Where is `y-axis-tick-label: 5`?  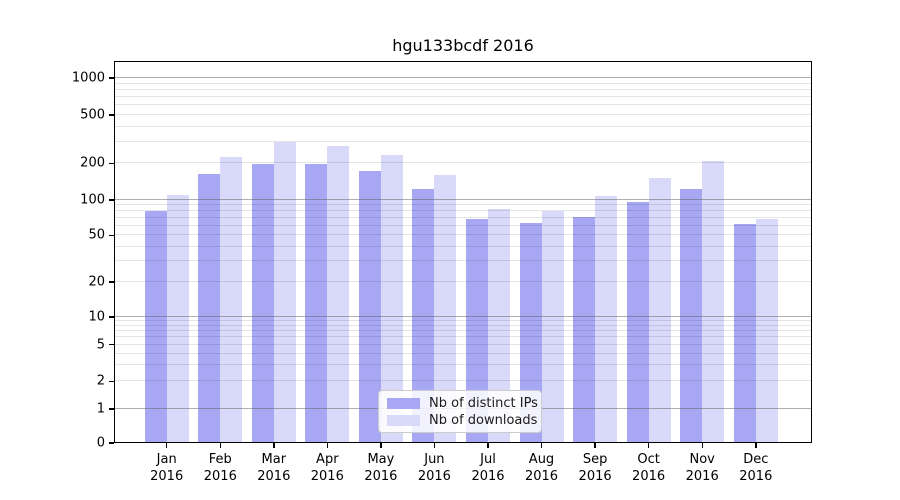
y-axis-tick-label: 5 is located at coordinates (100, 345).